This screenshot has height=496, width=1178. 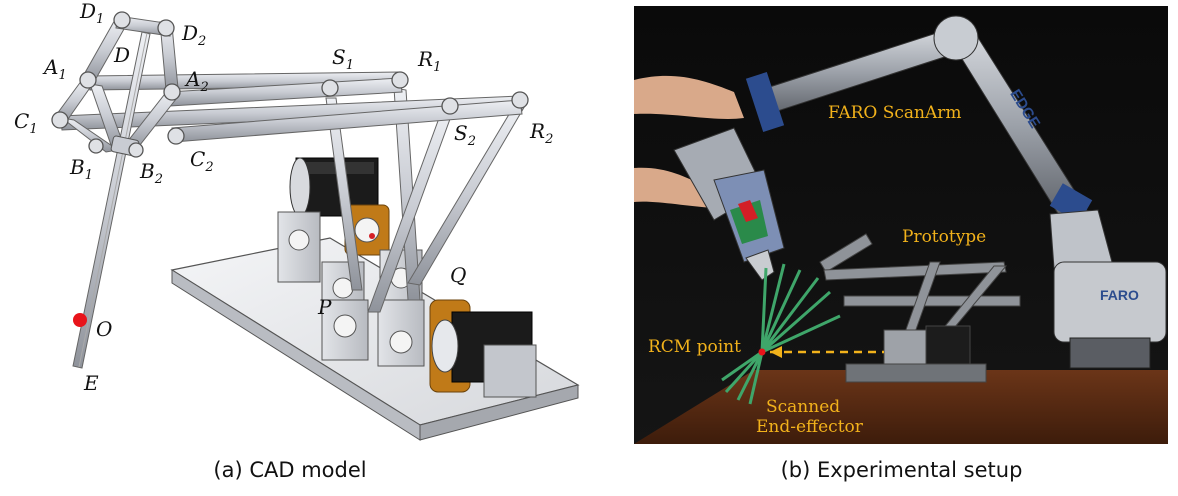 What do you see at coordinates (426, 200) in the screenshot?
I see `vertical-links` at bounding box center [426, 200].